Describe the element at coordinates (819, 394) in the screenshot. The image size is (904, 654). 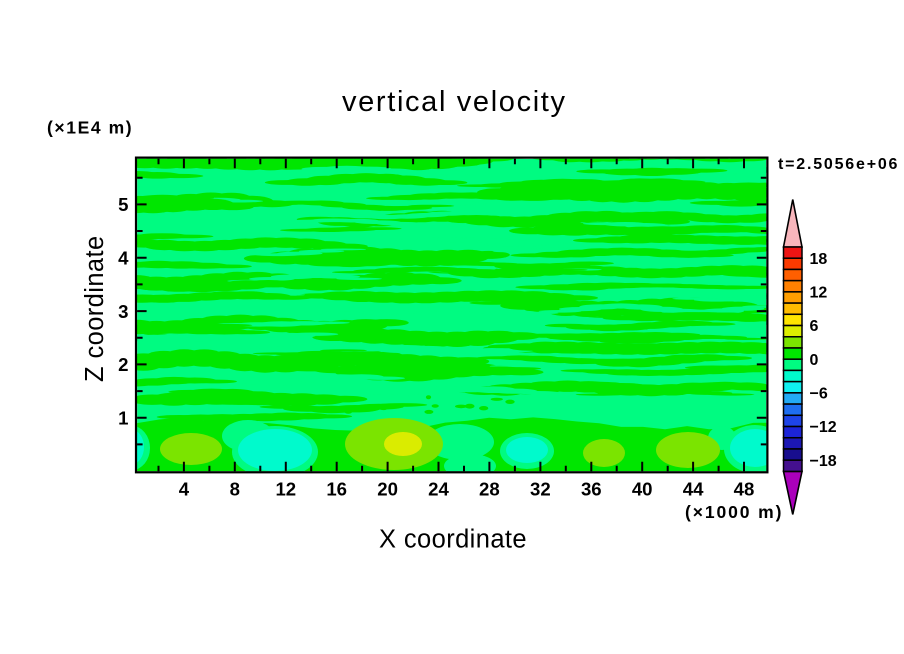
I see `svg-text: −6` at that location.